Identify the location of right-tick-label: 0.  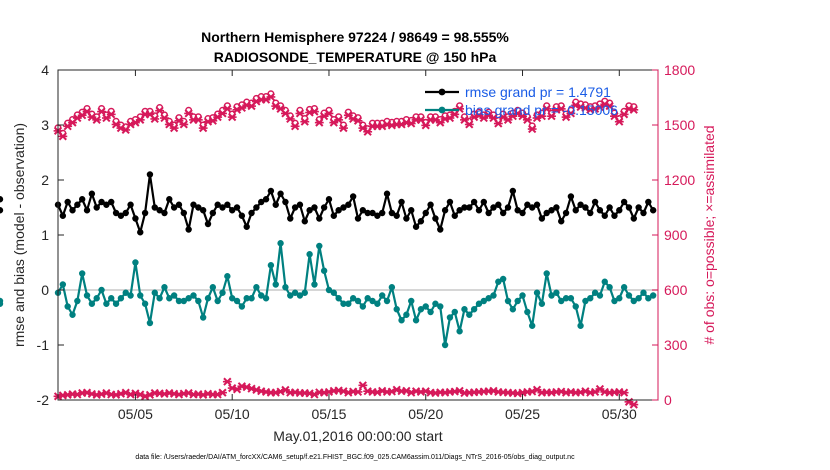
(668, 400).